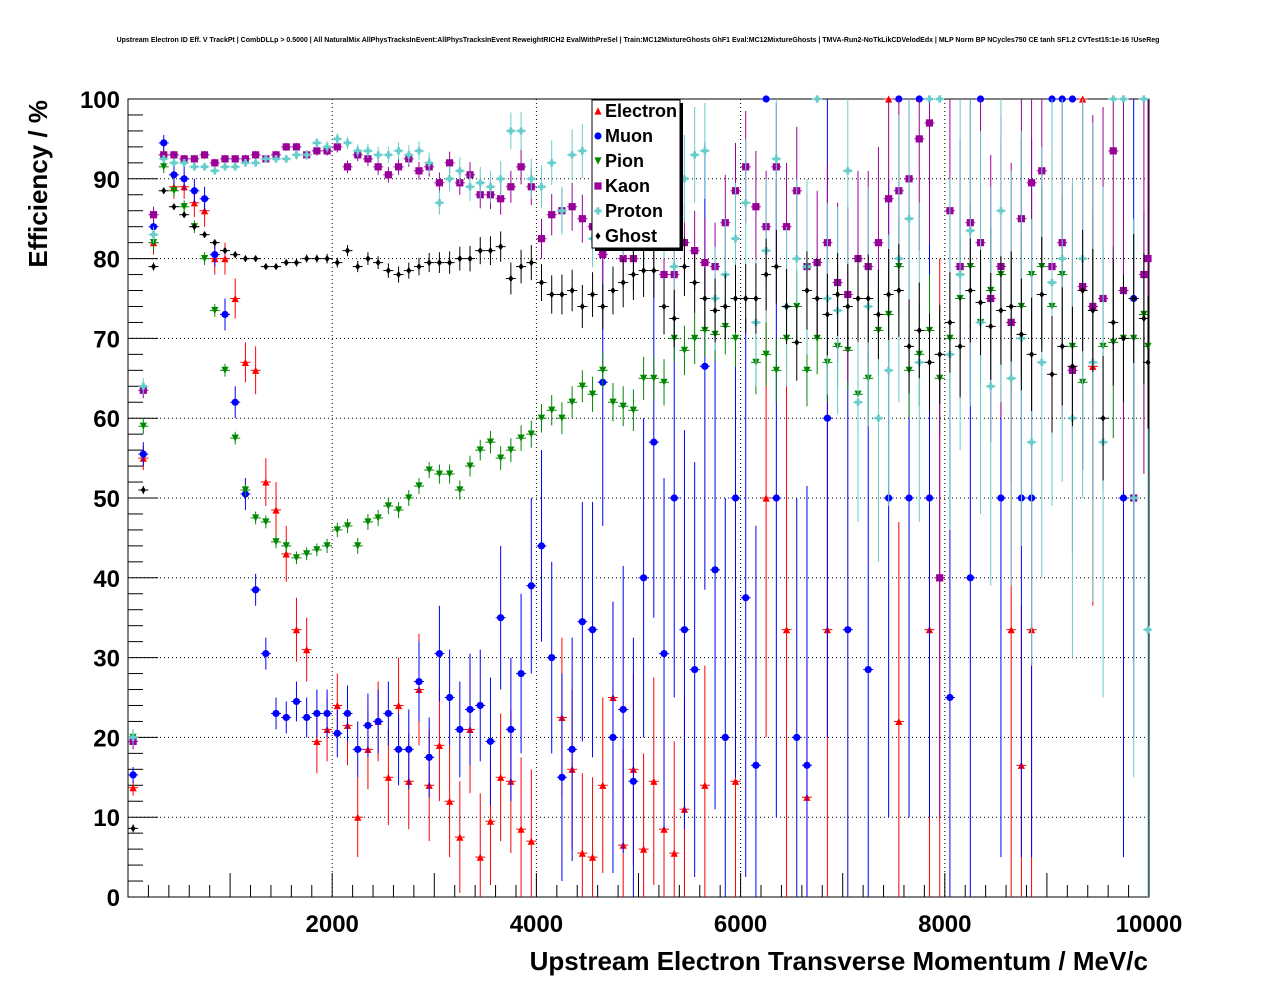  Describe the element at coordinates (106, 659) in the screenshot. I see `y-tick-label: 30` at that location.